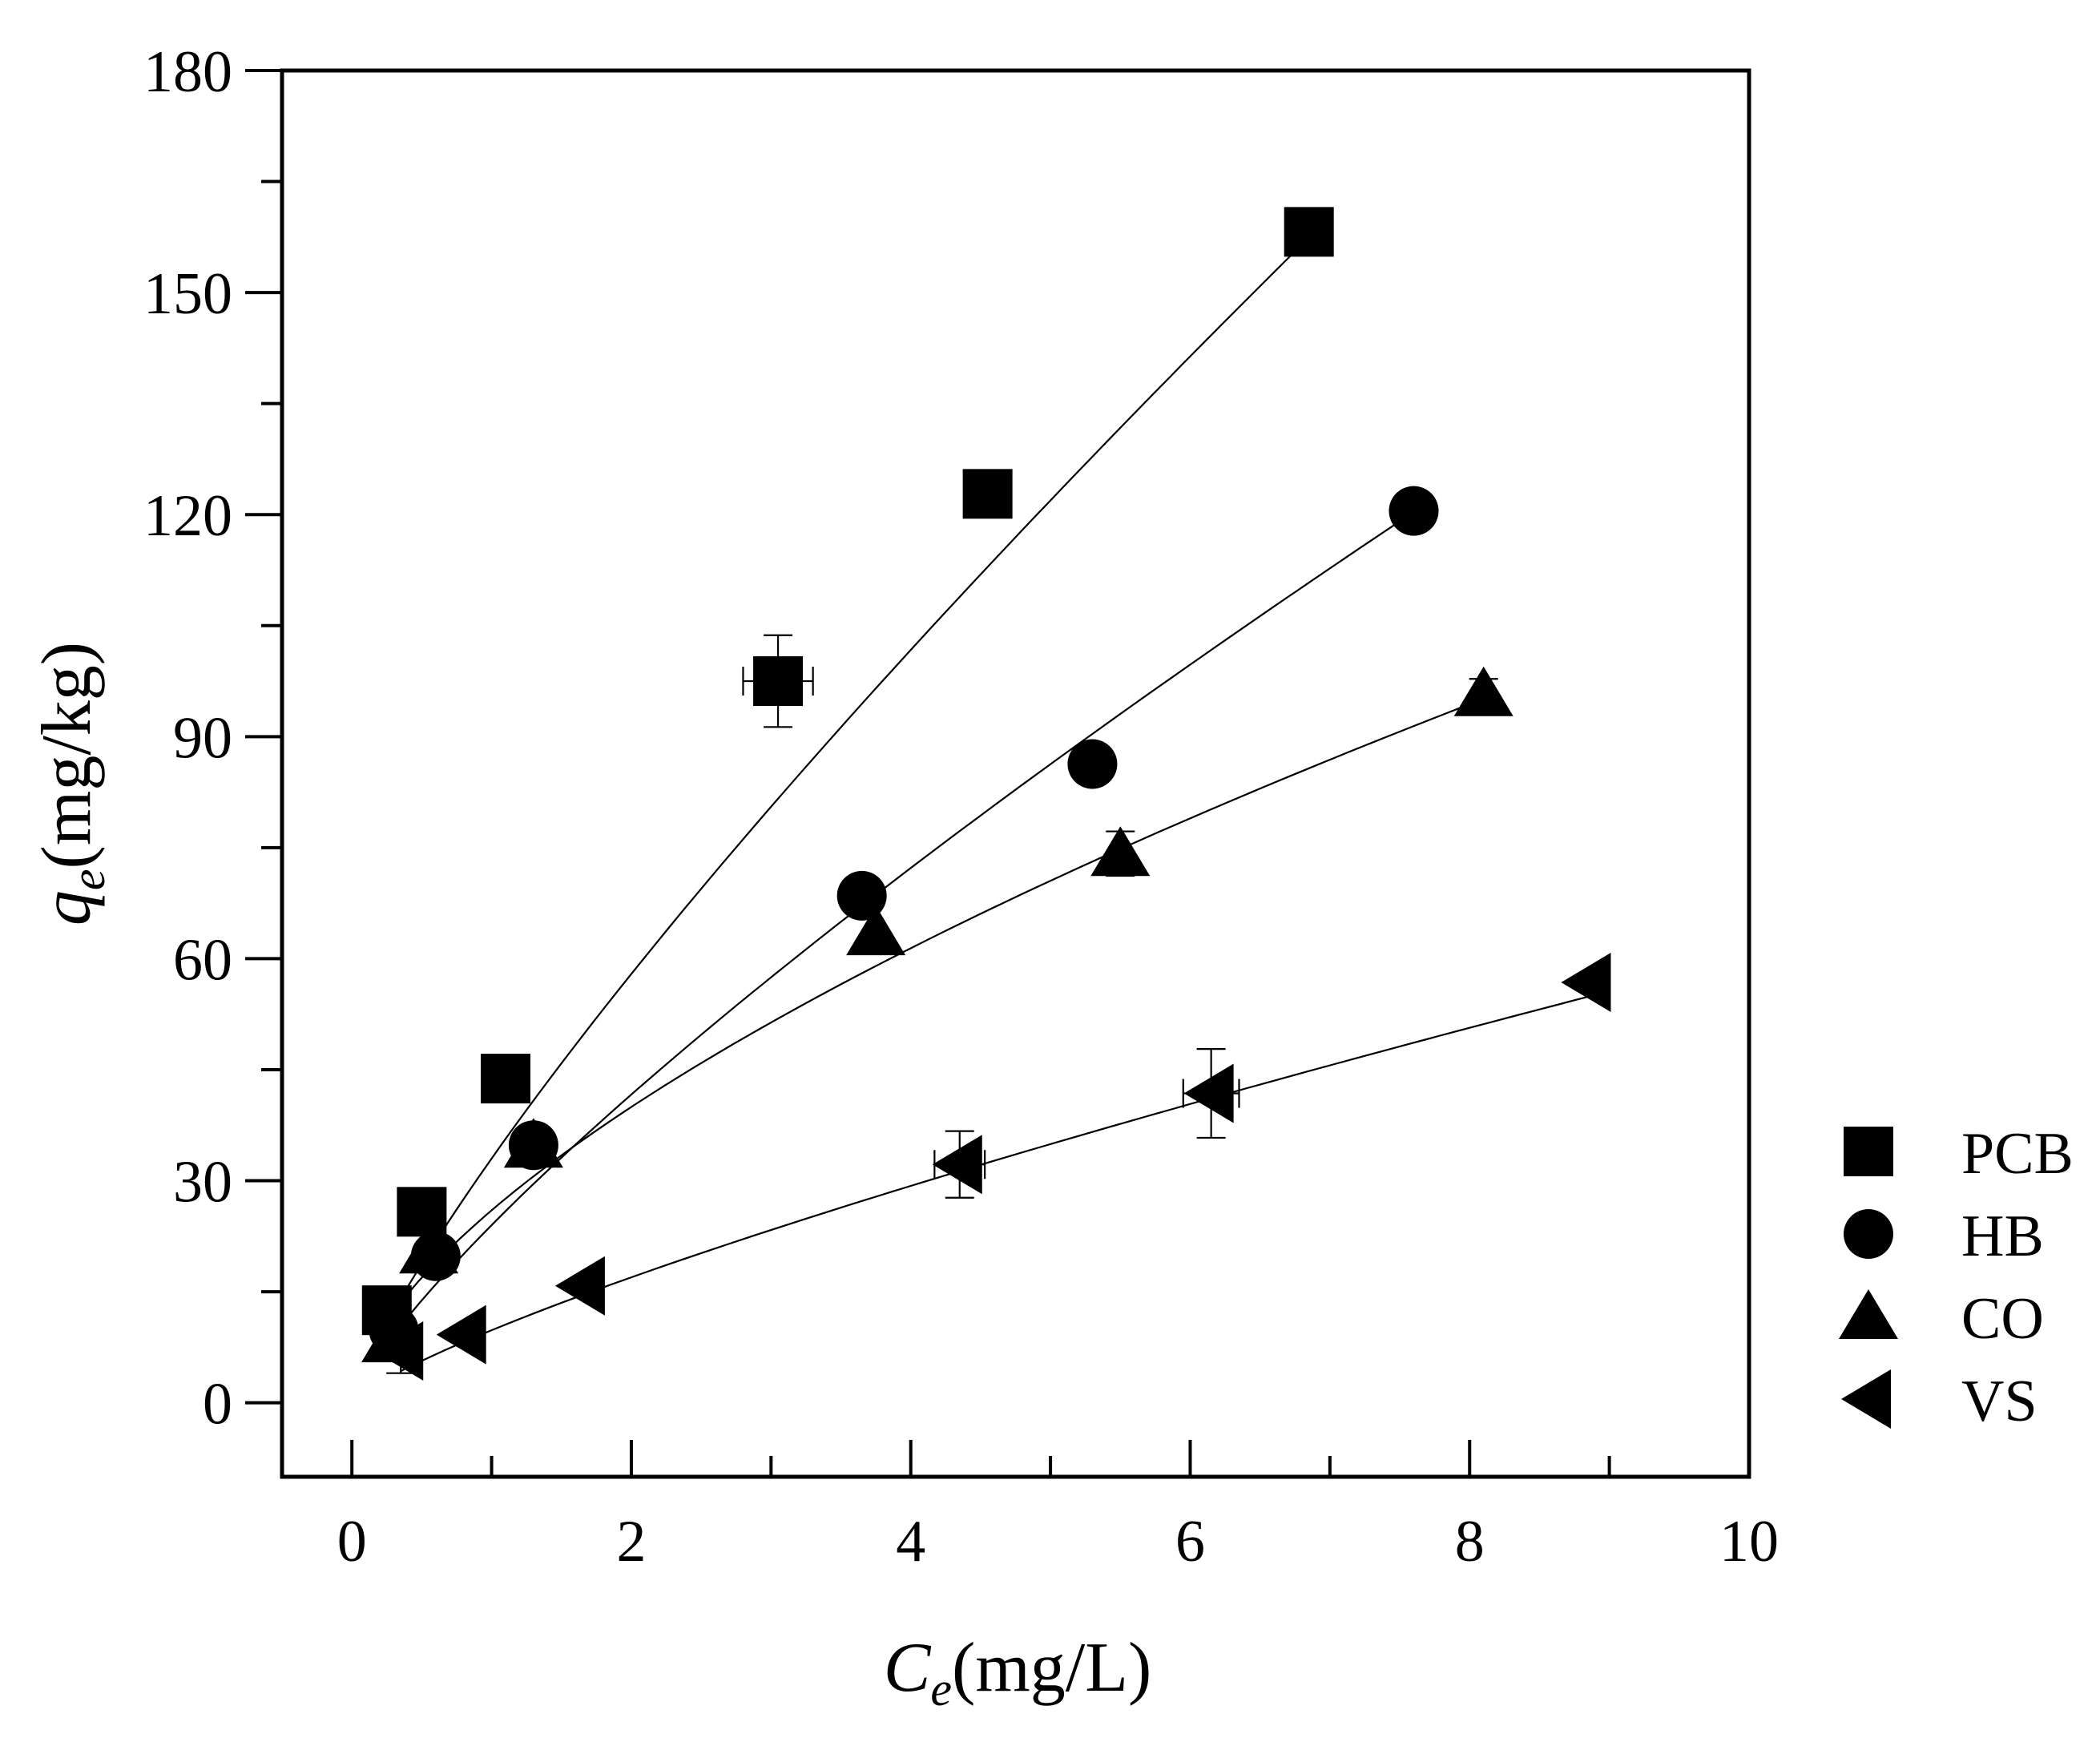 This screenshot has width=2100, height=1742. I want to click on x-tick-label: 4, so click(910, 1542).